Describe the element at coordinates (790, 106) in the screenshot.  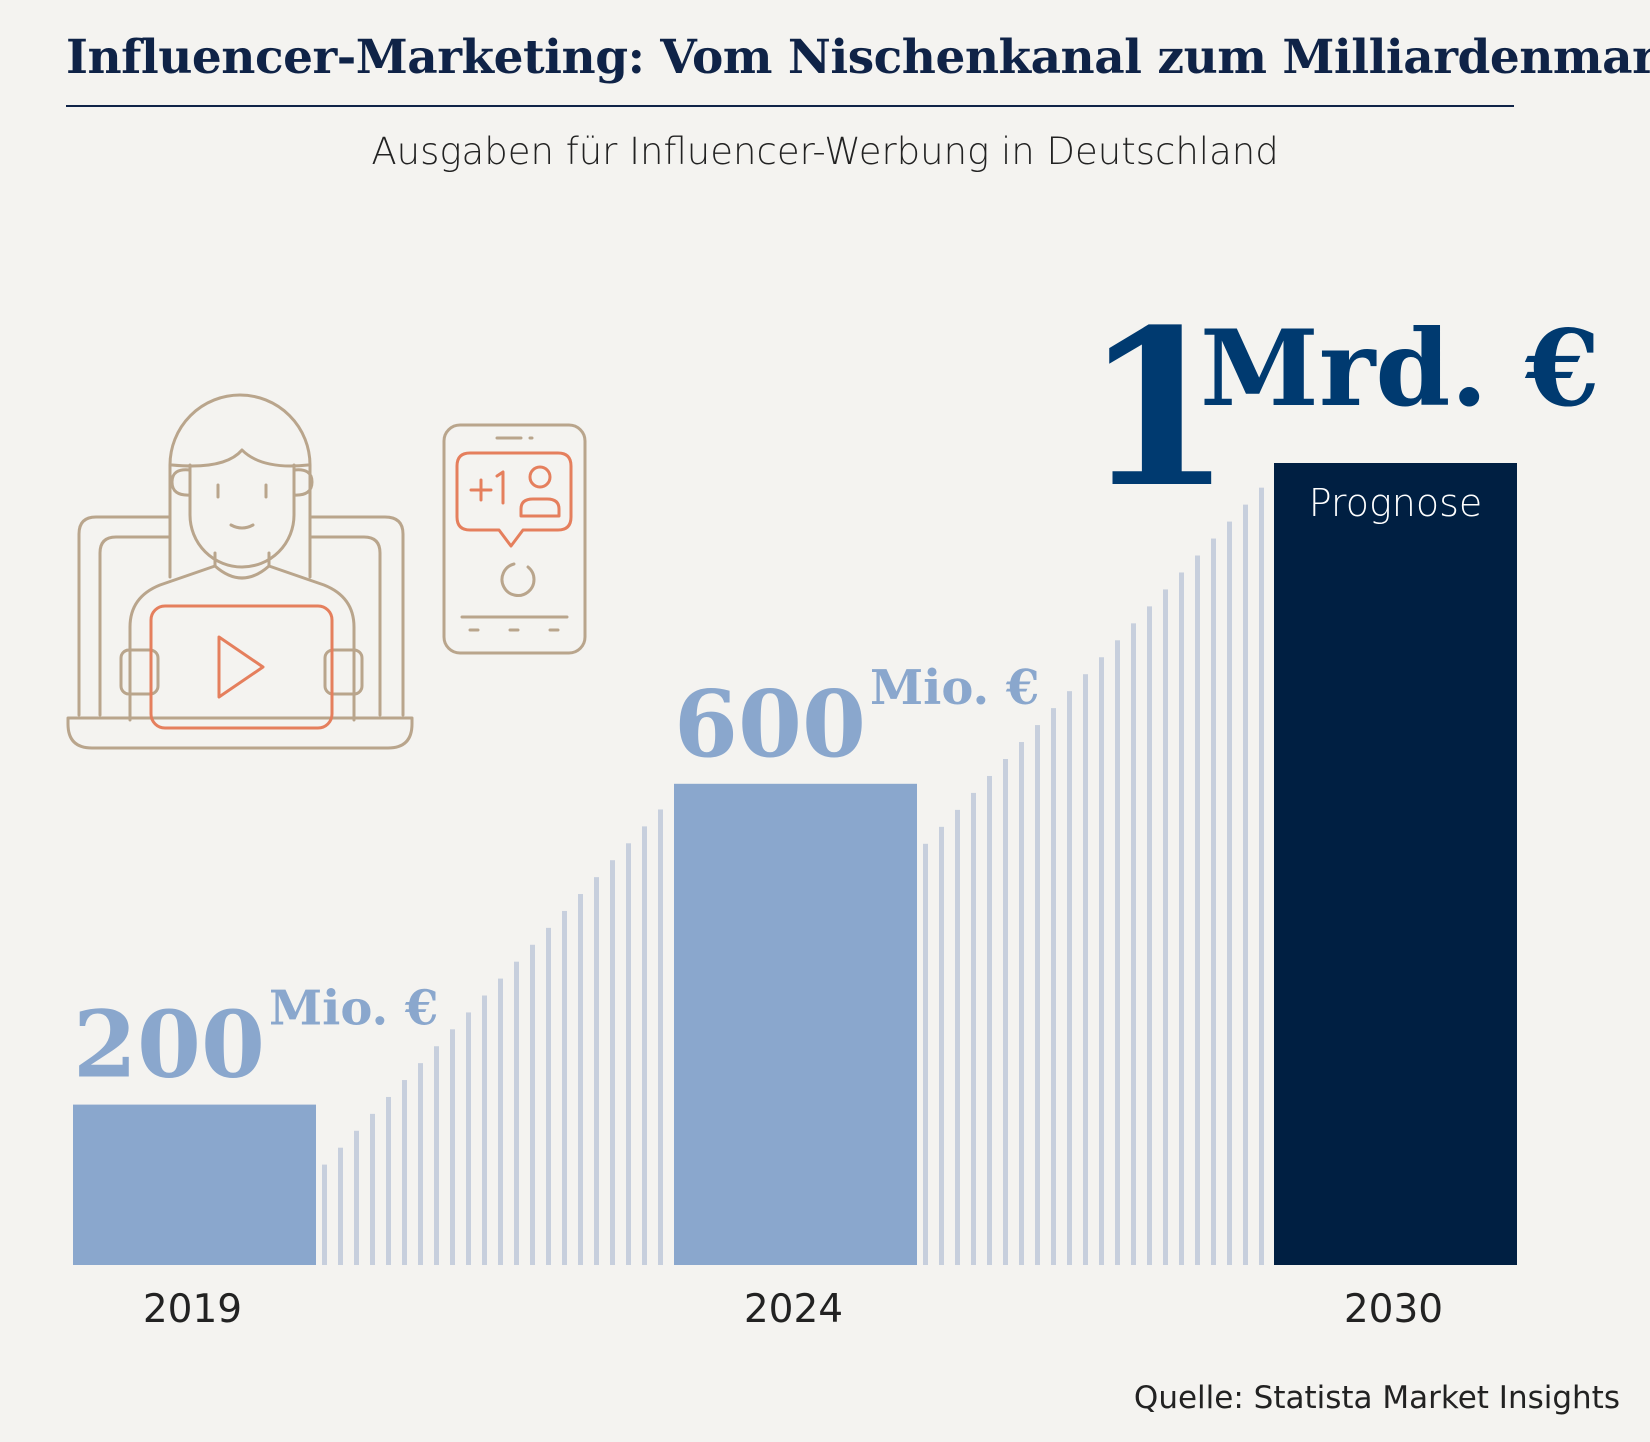
I see `title-rule` at that location.